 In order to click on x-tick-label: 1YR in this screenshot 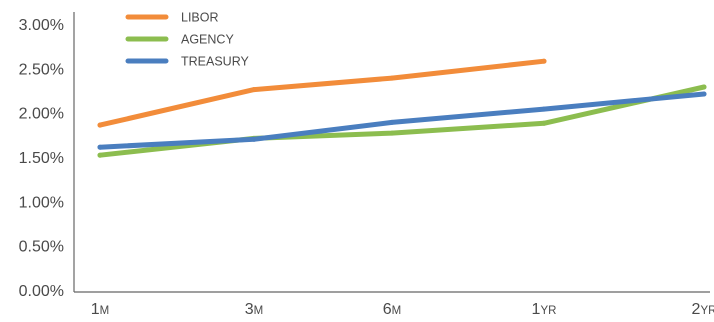, I will do `click(544, 309)`.